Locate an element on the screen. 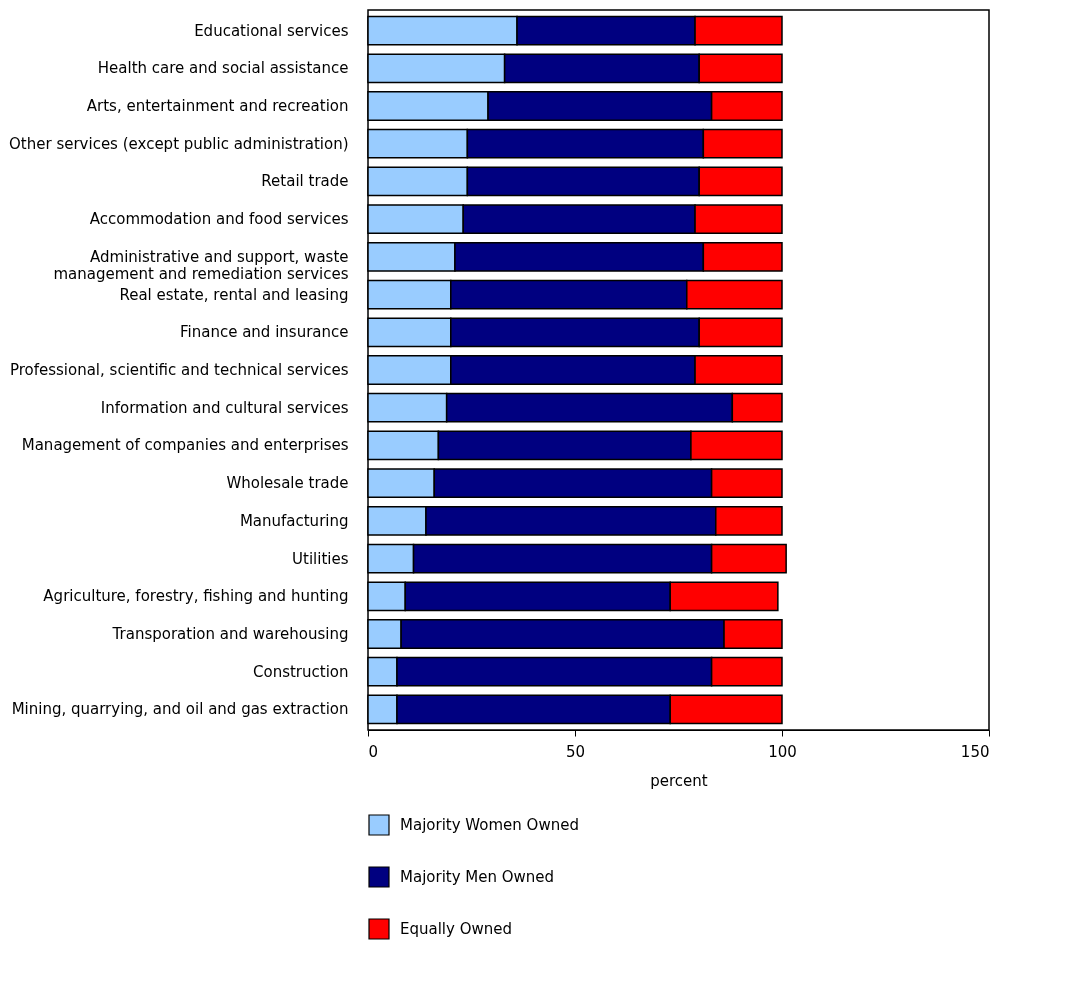 The width and height of the screenshot is (1082, 992). y-tick-label: Wholesale trade is located at coordinates (287, 483).